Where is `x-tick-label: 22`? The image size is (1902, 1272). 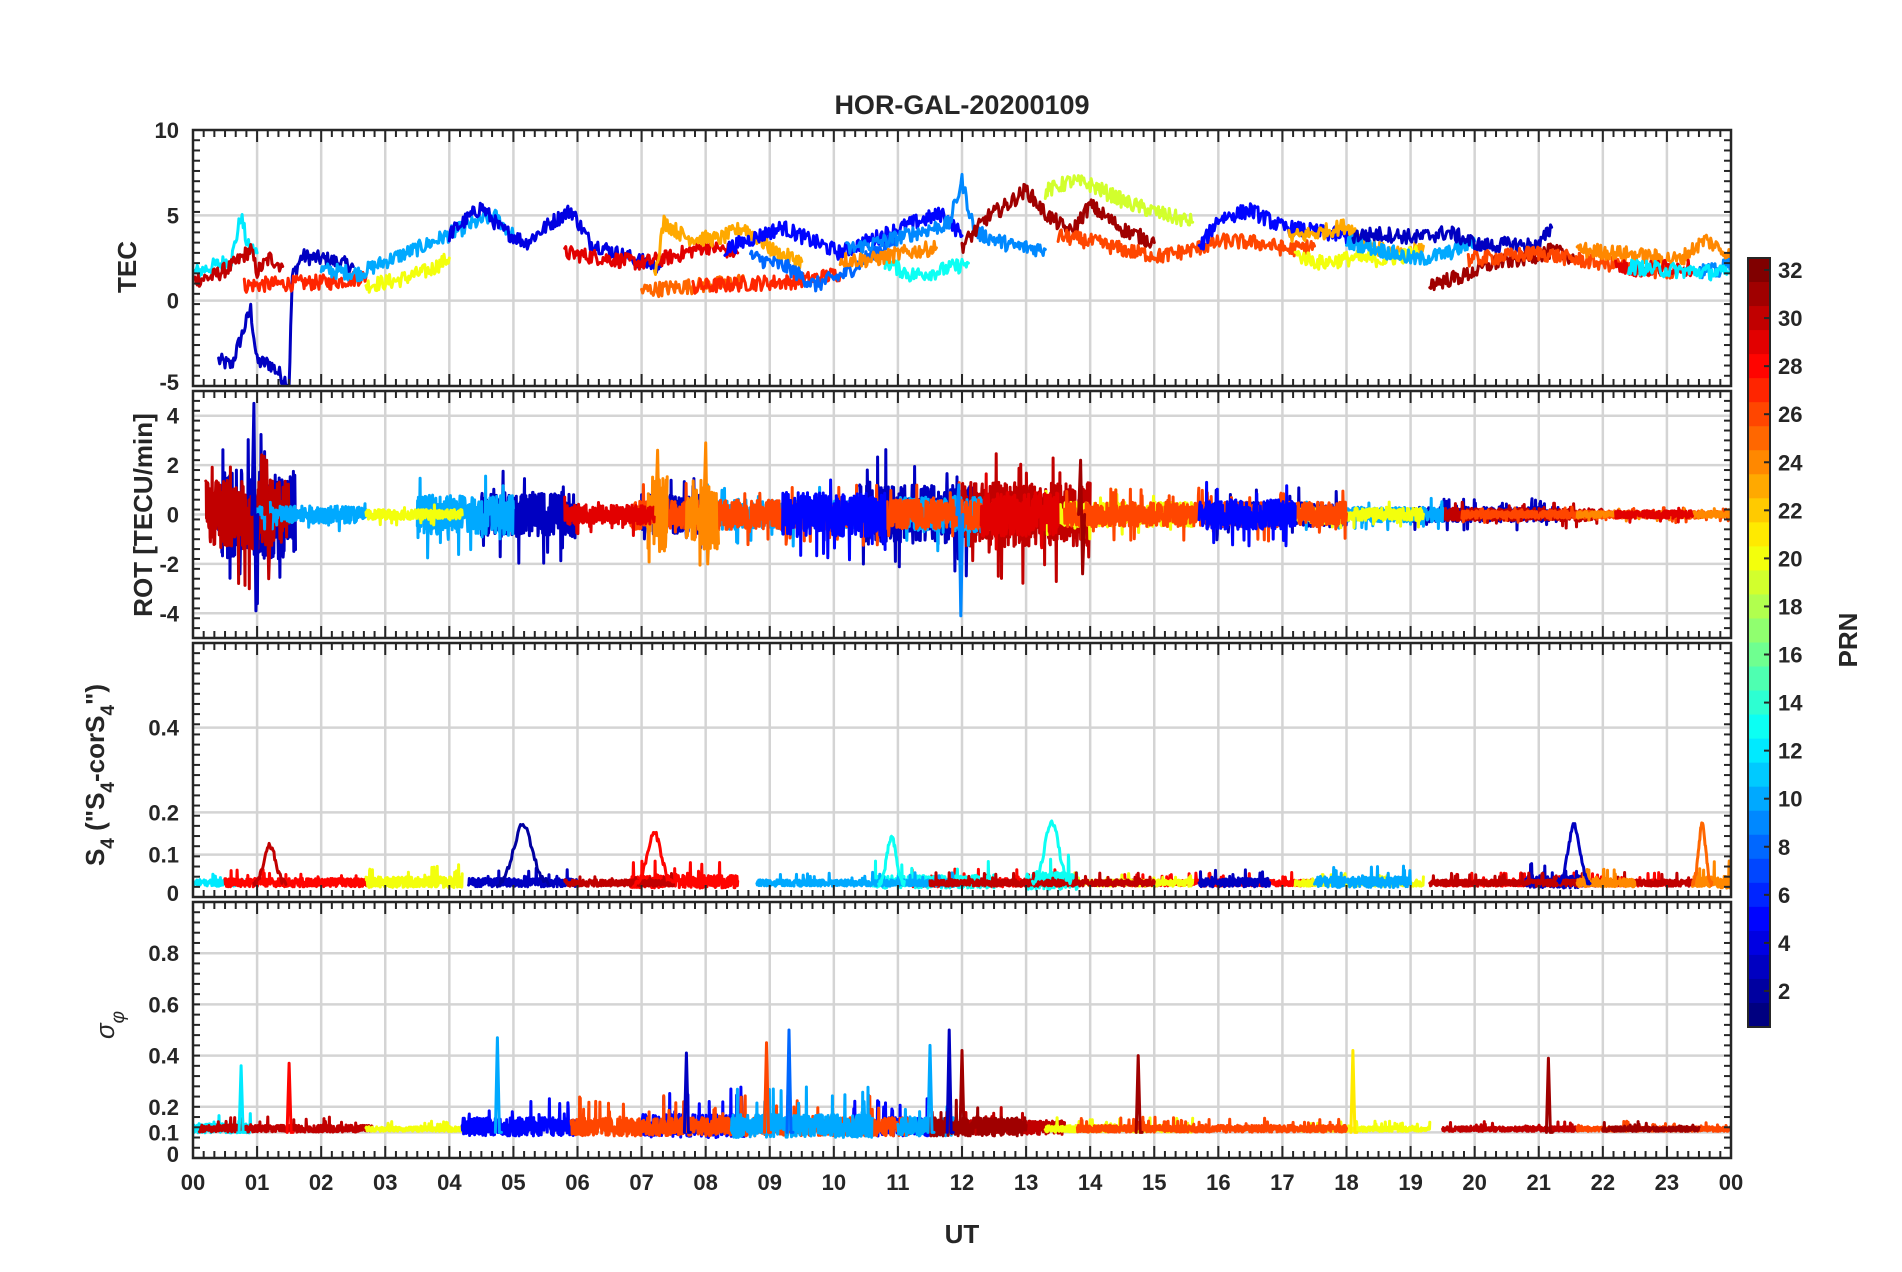
x-tick-label: 22 is located at coordinates (1603, 1182).